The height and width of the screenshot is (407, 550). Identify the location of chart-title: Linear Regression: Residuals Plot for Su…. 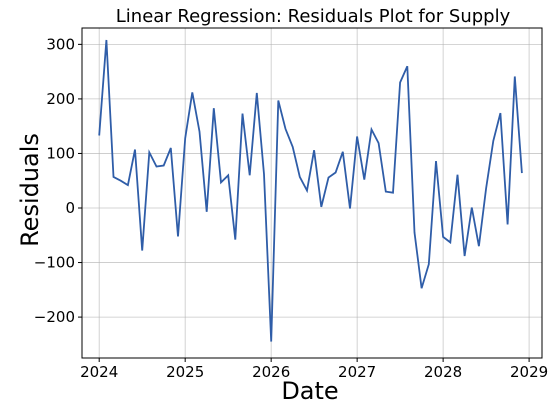
(313, 16).